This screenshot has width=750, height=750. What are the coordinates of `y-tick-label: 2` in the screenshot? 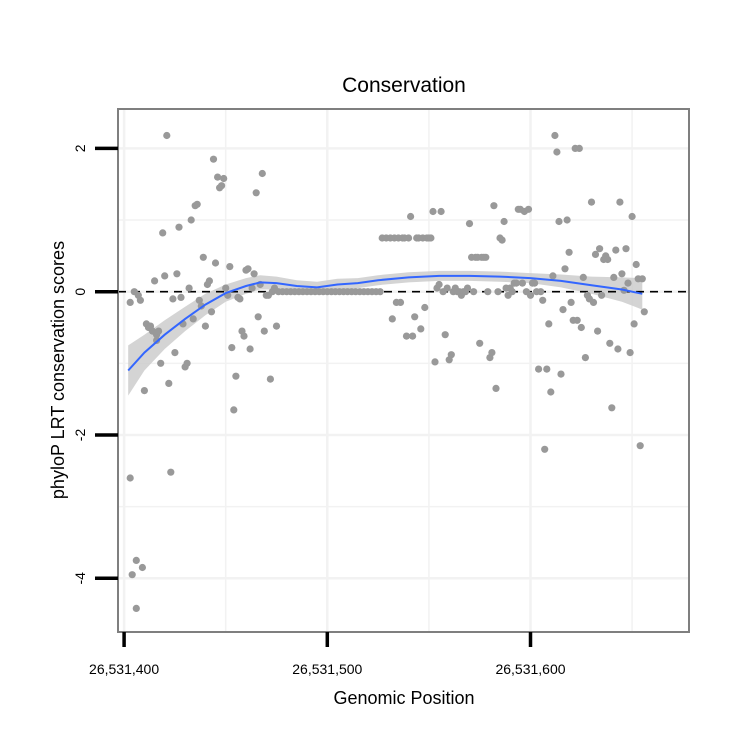 It's located at (80, 148).